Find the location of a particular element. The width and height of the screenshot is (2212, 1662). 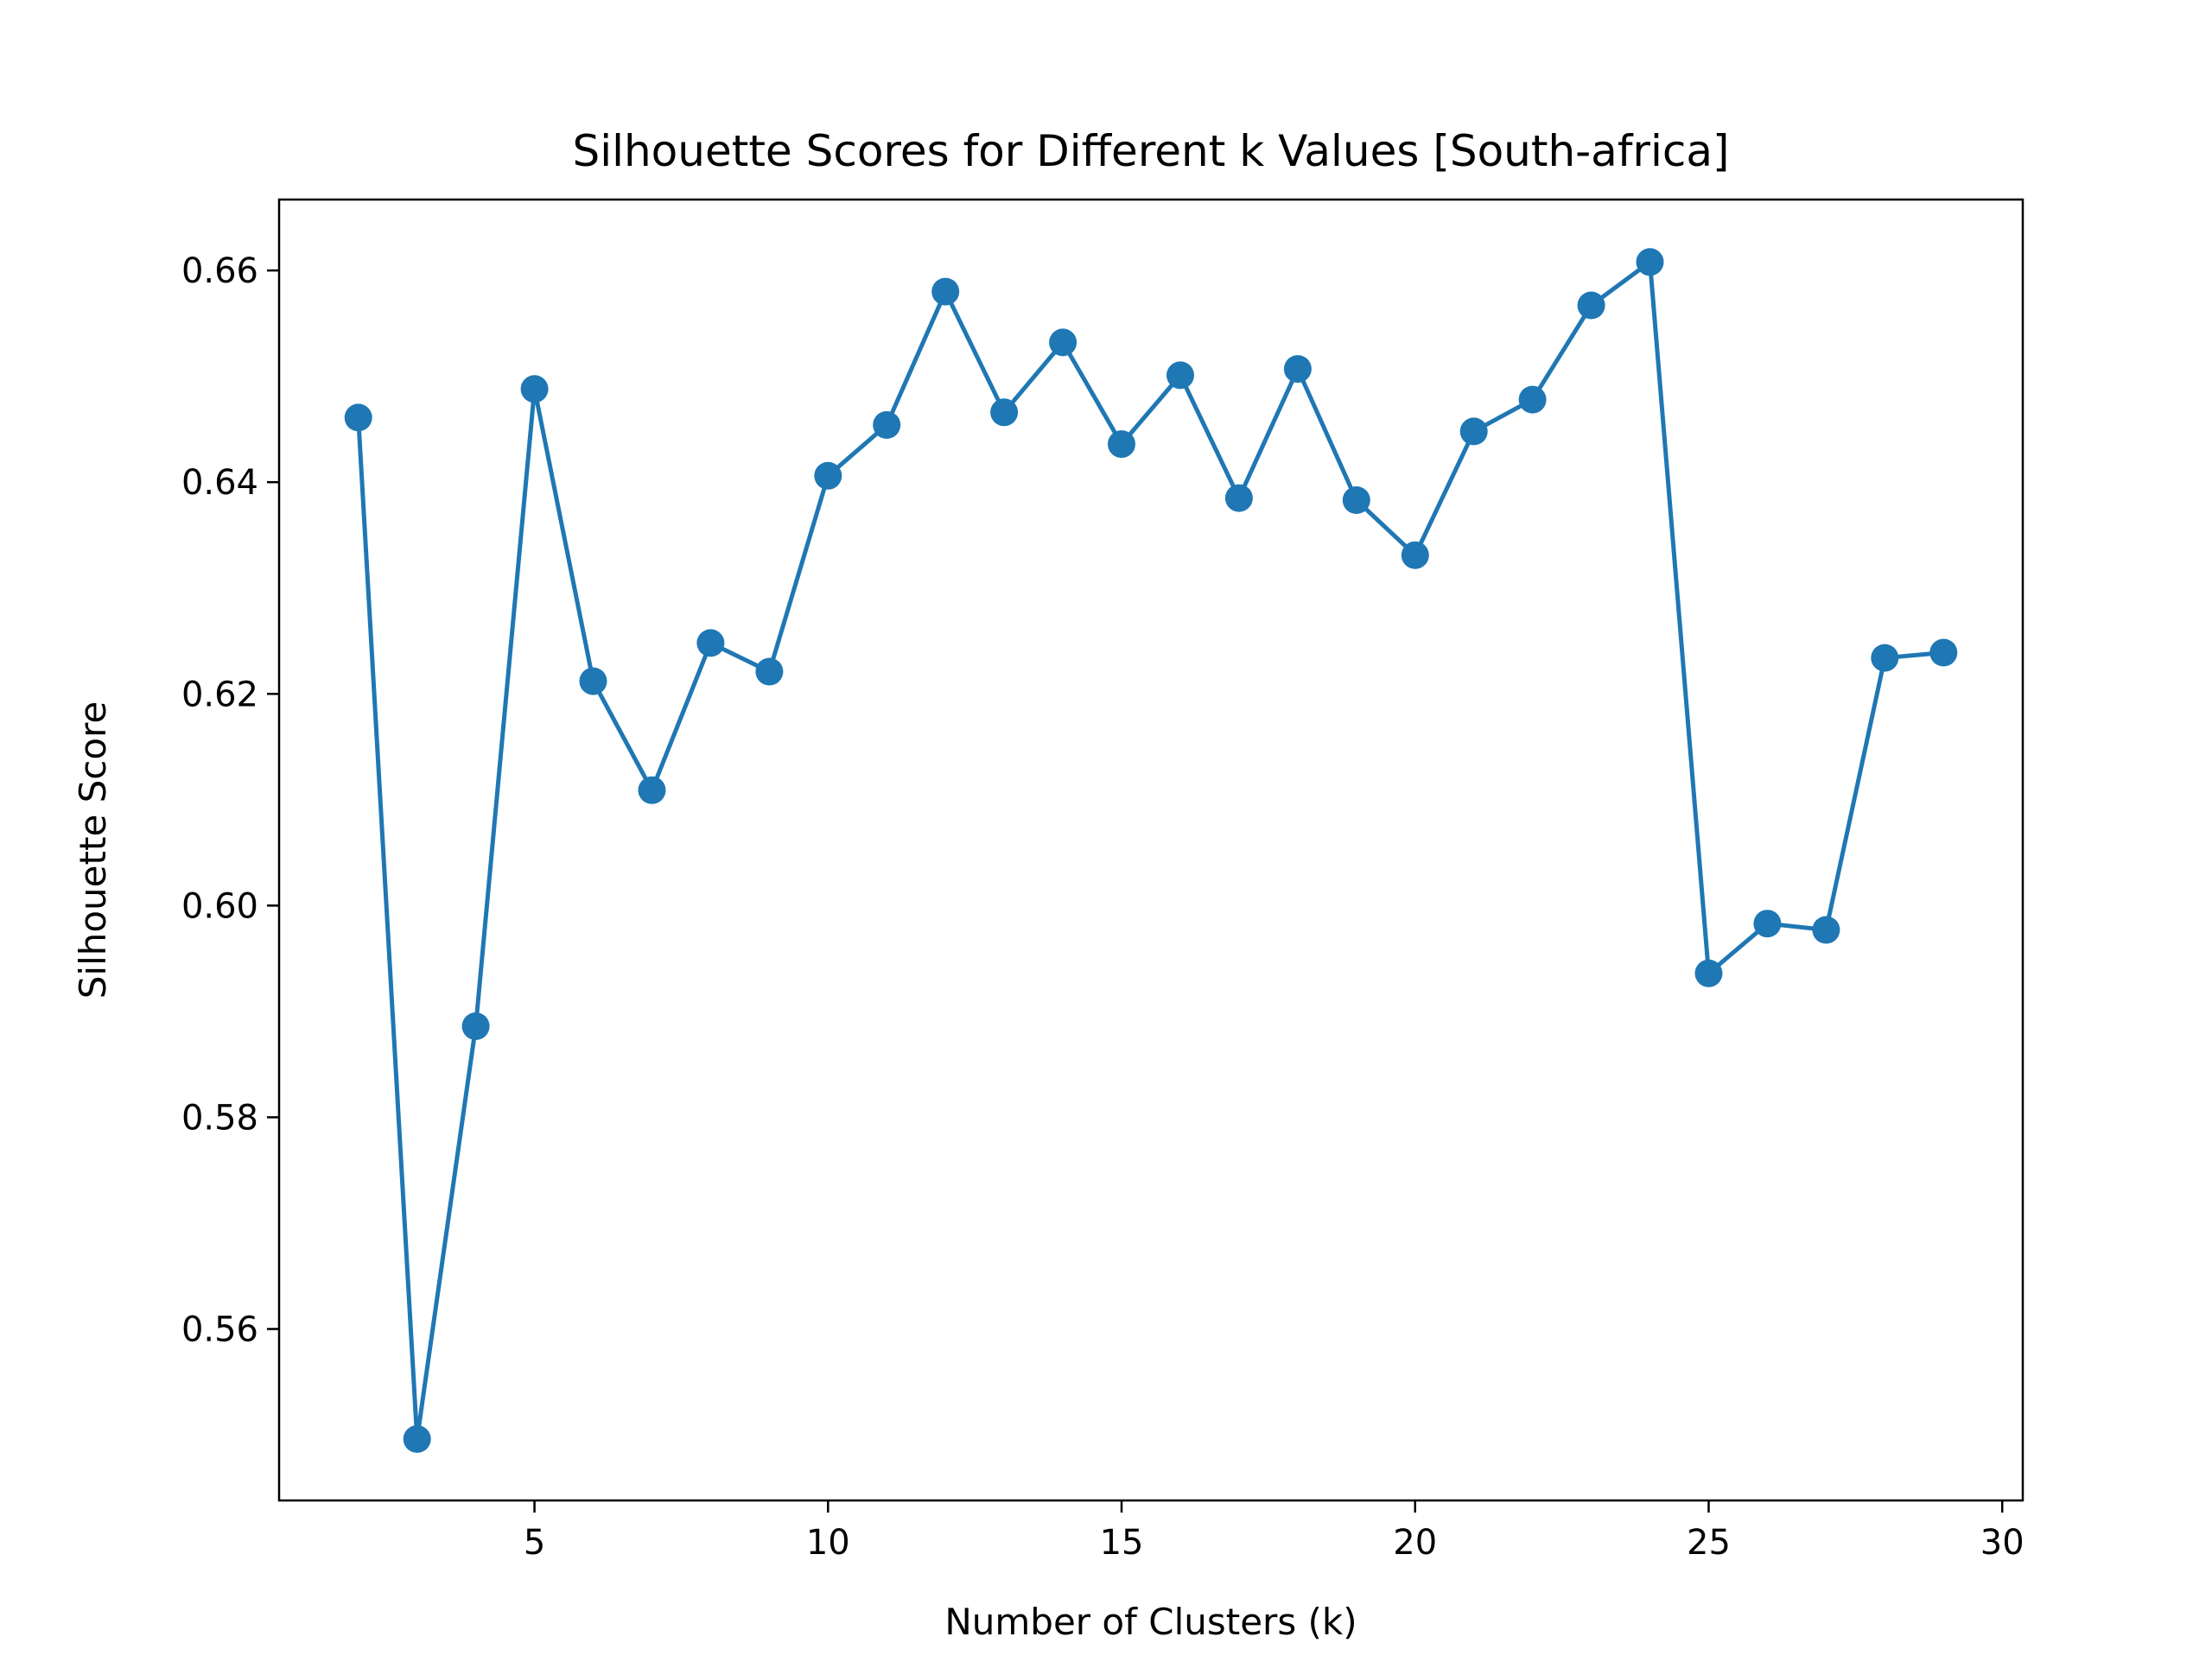

x-axis-label: Number of Clusters (k) is located at coordinates (1150, 1622).